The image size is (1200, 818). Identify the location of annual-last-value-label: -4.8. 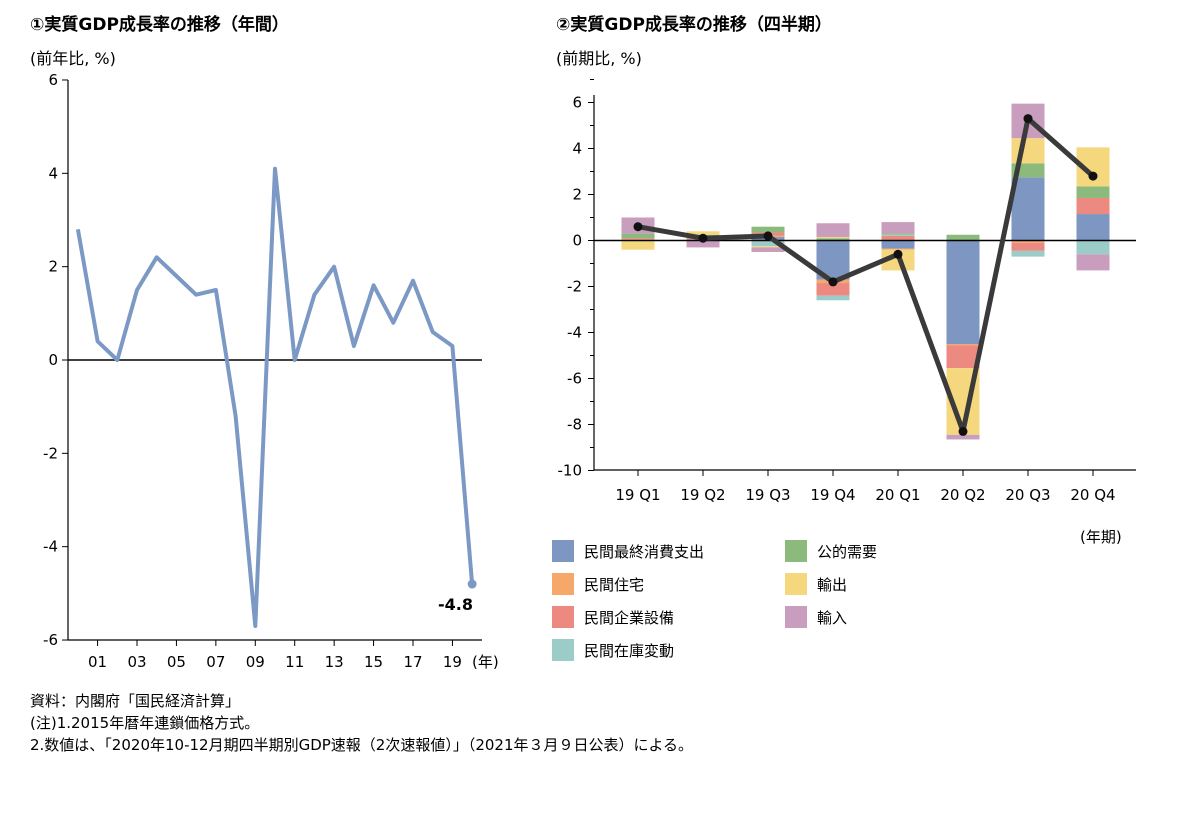
(455, 604).